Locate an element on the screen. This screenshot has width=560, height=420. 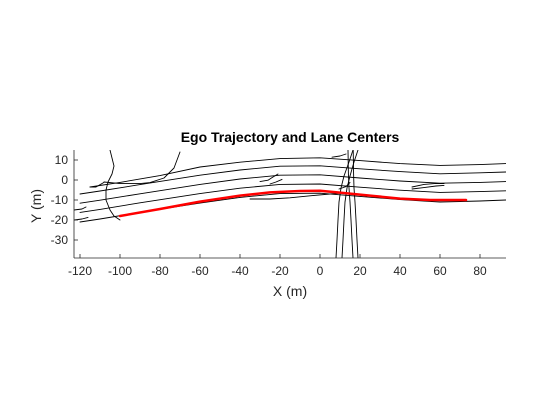
x-tick-label: -60 is located at coordinates (200, 271).